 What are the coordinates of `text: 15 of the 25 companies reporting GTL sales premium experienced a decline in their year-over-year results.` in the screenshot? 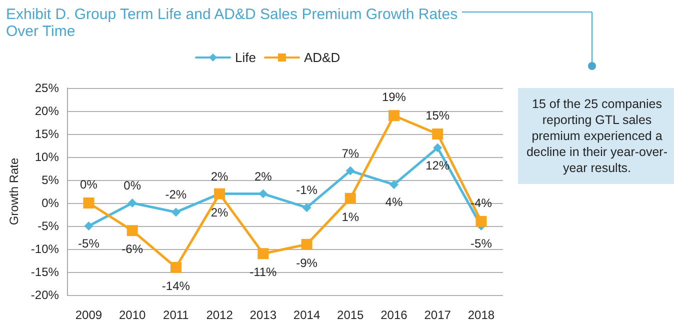 It's located at (596, 136).